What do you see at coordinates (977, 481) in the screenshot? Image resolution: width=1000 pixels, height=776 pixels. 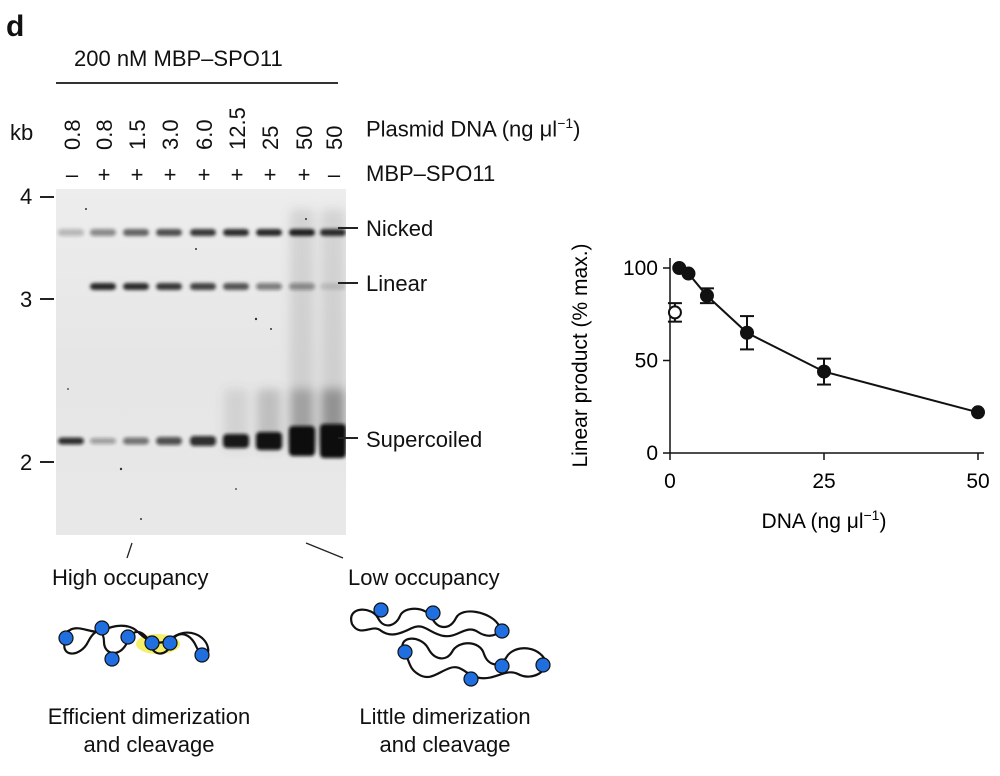 I see `x-tick-label: 50` at bounding box center [977, 481].